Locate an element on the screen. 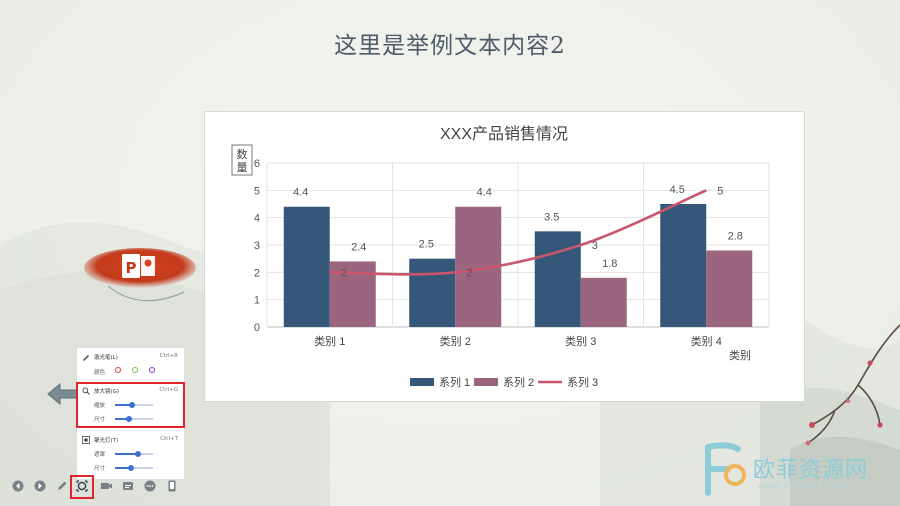  site-watermark: 欧菲资源网 www.office26.com is located at coordinates (798, 471).